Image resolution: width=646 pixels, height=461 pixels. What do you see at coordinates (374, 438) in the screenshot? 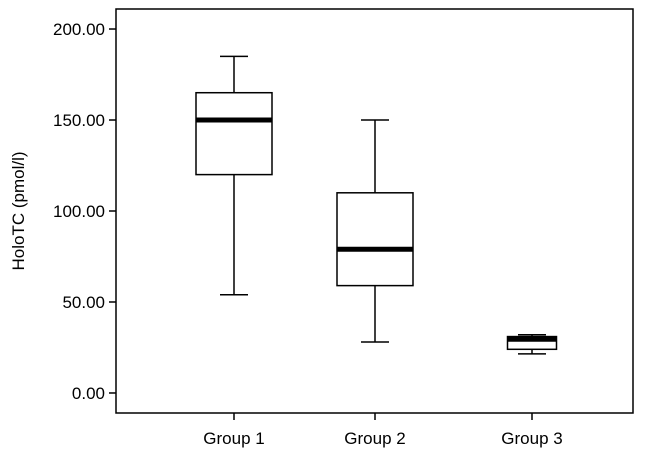
I see `x-tick-label: Group 2` at bounding box center [374, 438].